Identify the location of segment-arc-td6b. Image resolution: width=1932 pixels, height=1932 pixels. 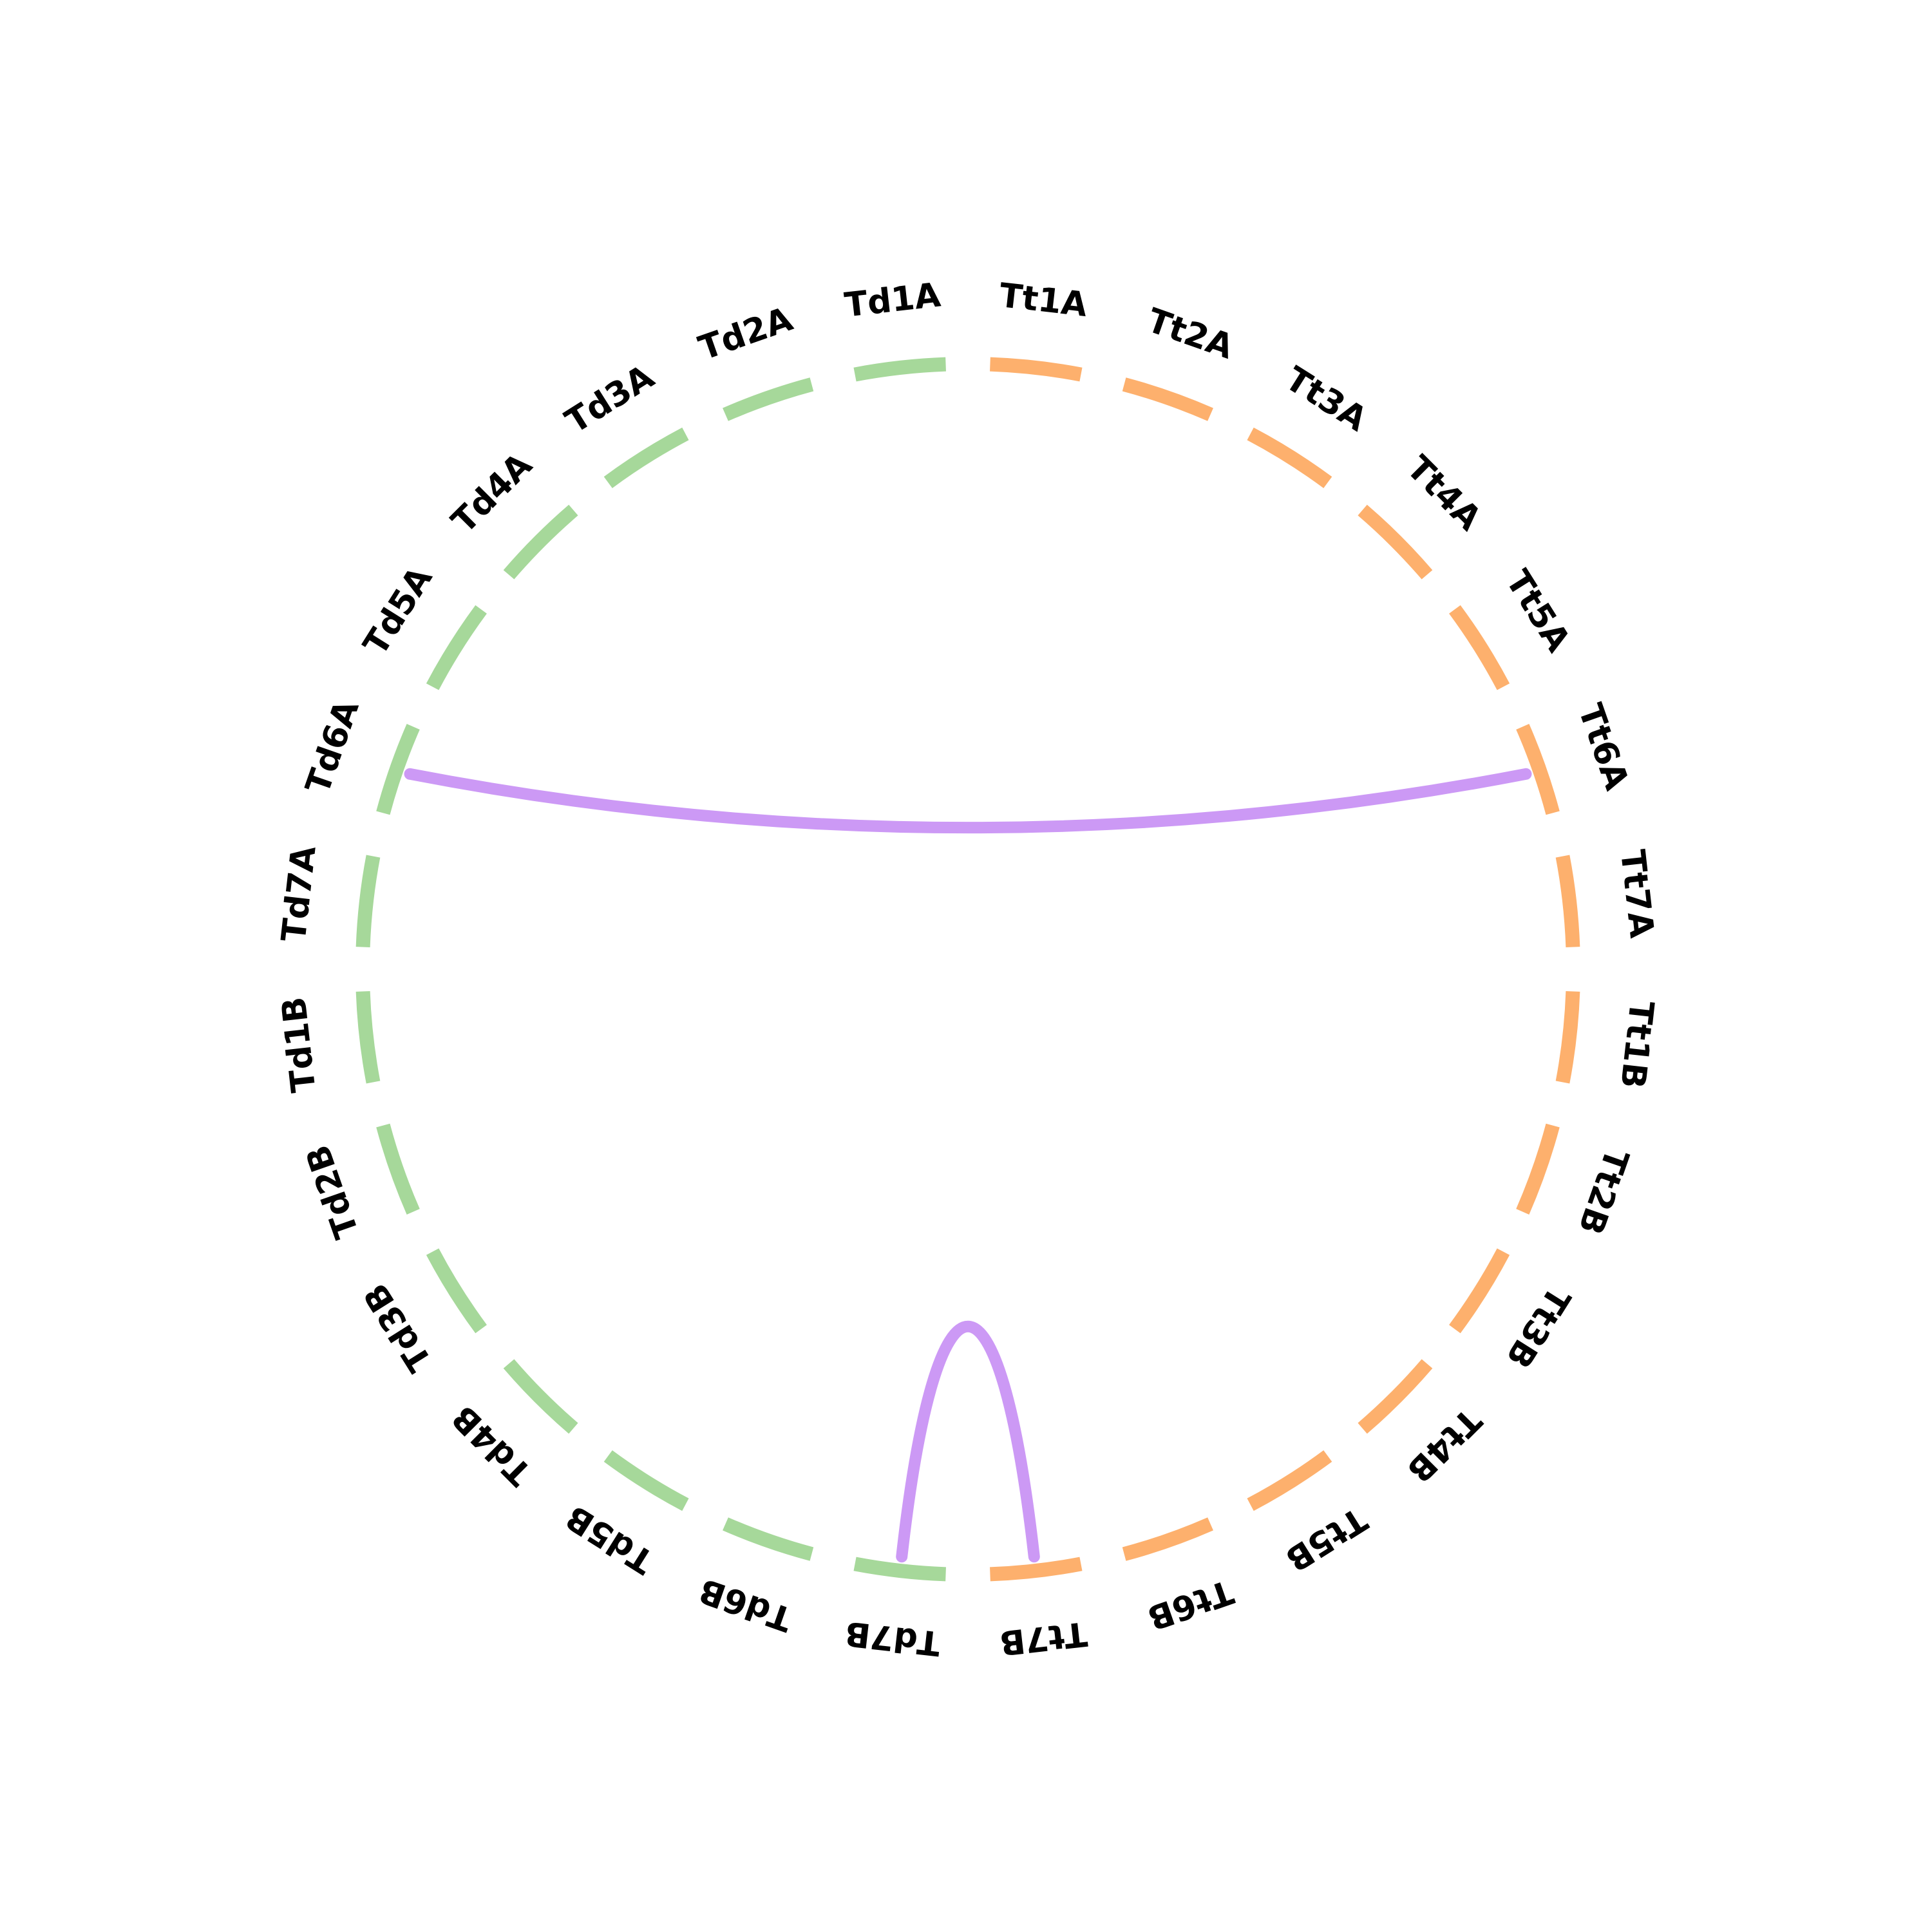
(769, 1539).